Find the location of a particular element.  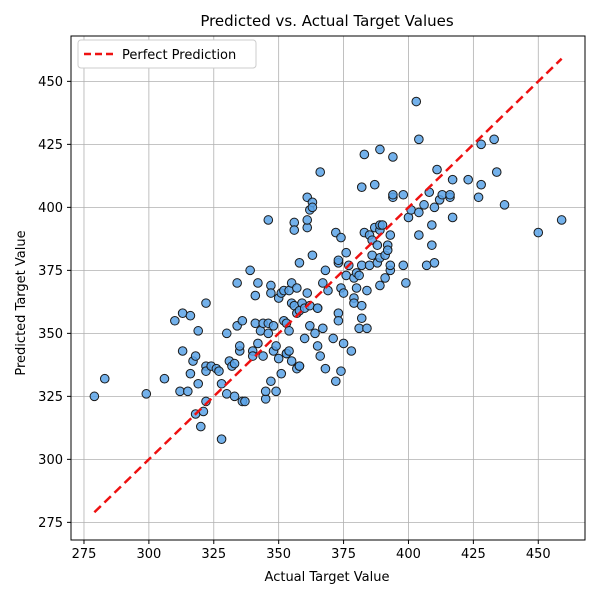

x-tick-label: 450 is located at coordinates (538, 554).